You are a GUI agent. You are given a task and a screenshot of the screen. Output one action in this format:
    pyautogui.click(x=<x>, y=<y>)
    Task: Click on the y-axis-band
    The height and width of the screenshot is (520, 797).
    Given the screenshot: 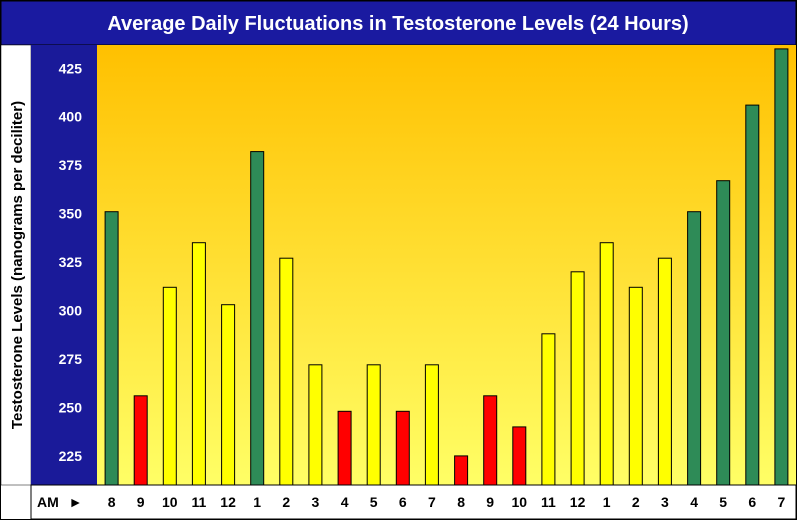 What is the action you would take?
    pyautogui.click(x=64, y=265)
    